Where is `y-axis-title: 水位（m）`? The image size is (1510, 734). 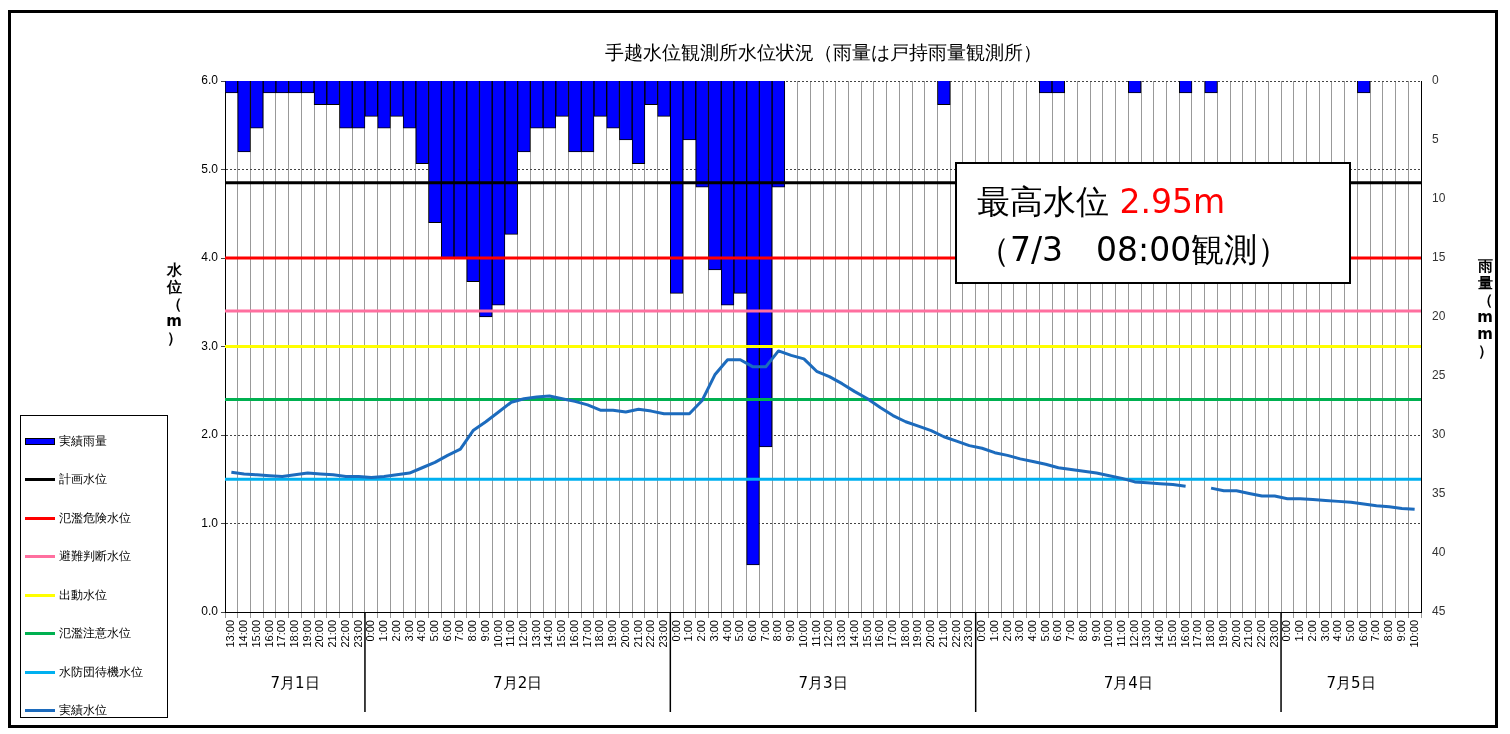
y-axis-title: 水位（m） is located at coordinates (174, 304).